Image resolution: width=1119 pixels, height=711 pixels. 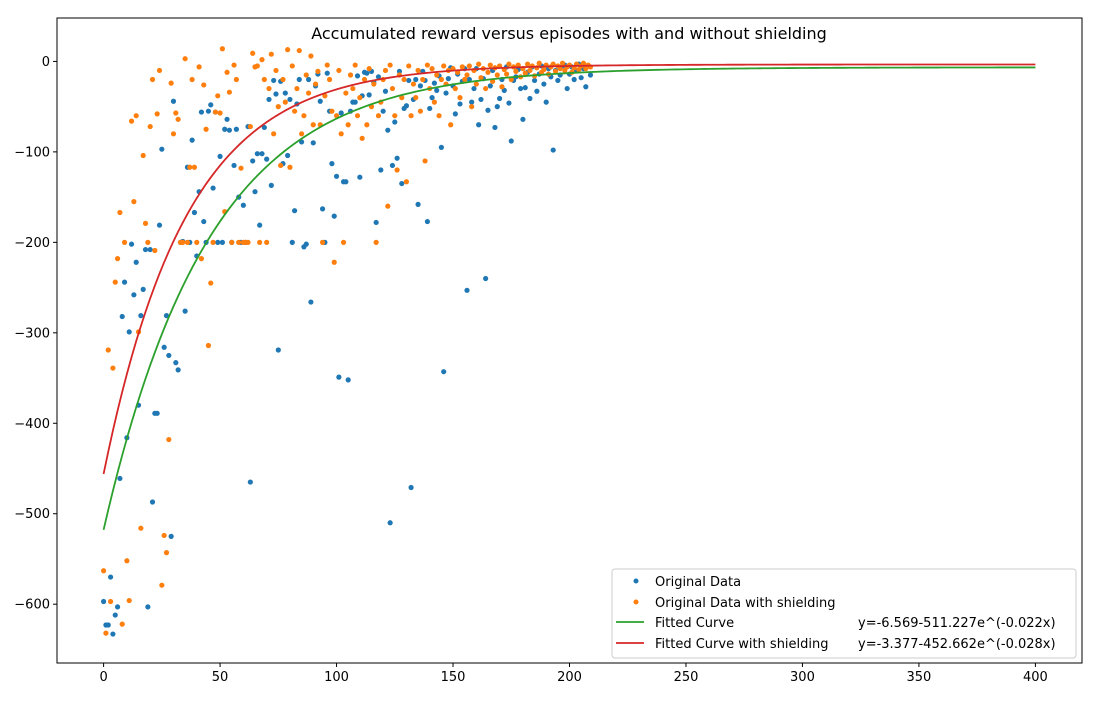 What do you see at coordinates (957, 644) in the screenshot?
I see `legend-equation-fitted-shielding: y=-3.377-452.662e^(-0.028x)` at bounding box center [957, 644].